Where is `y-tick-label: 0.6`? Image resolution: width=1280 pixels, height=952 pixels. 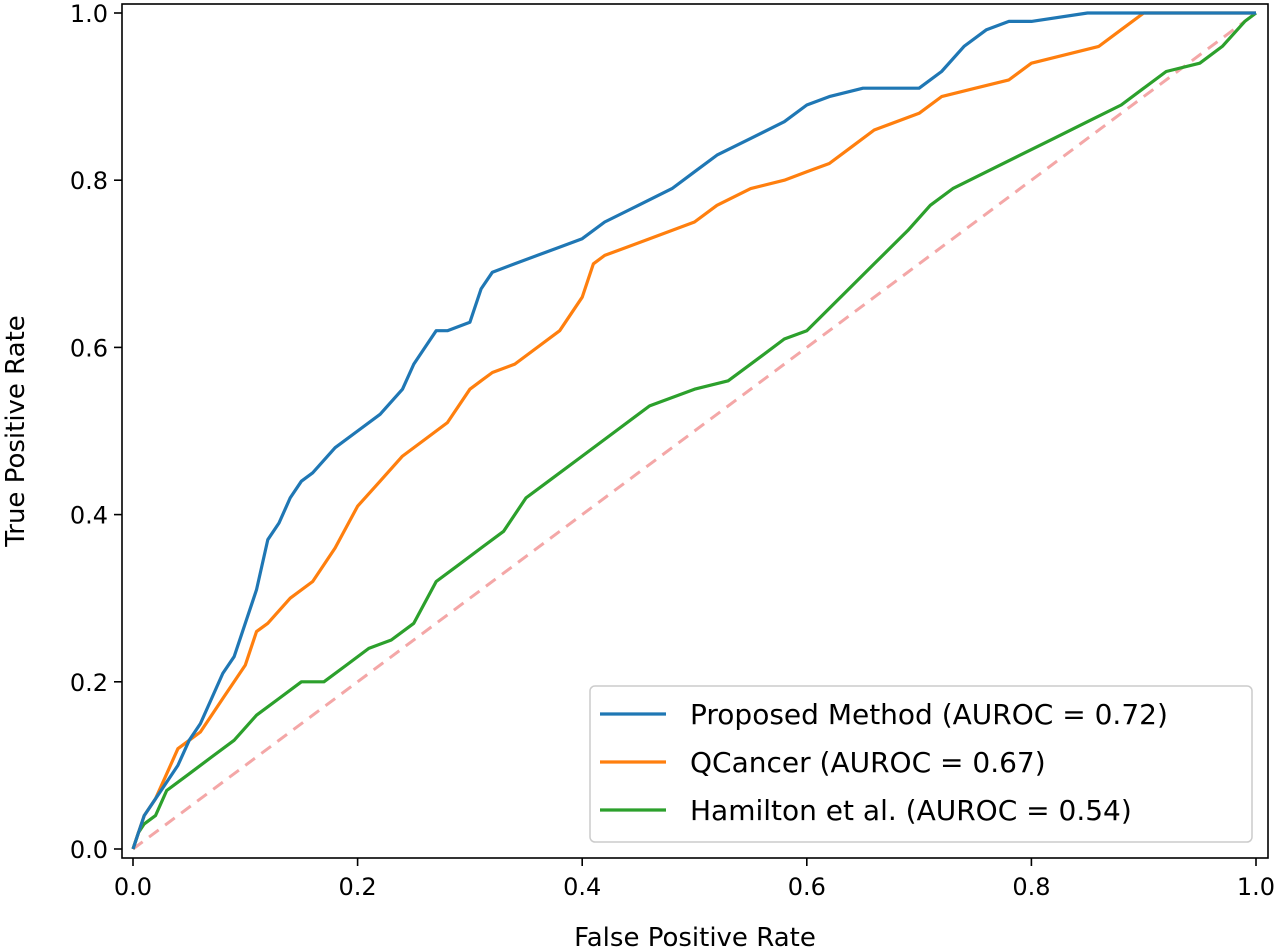
y-tick-label: 0.6 is located at coordinates (89, 348).